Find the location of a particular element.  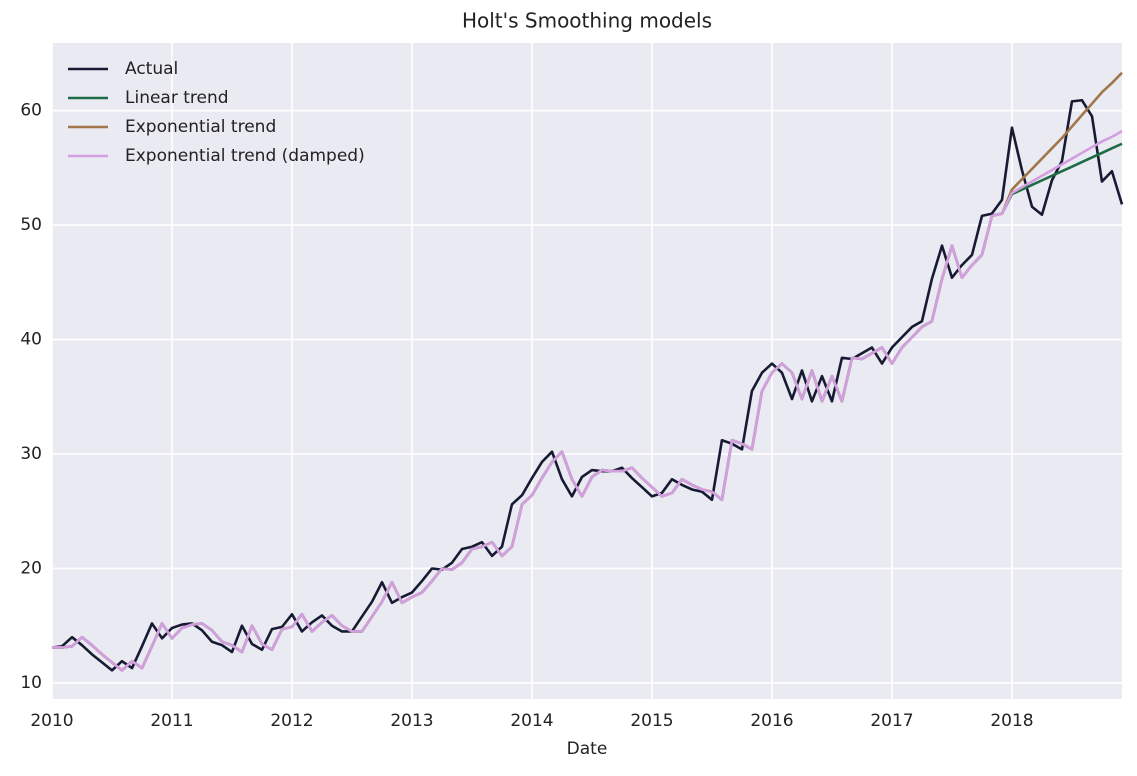

x-tick-label: 2011 is located at coordinates (171, 721).